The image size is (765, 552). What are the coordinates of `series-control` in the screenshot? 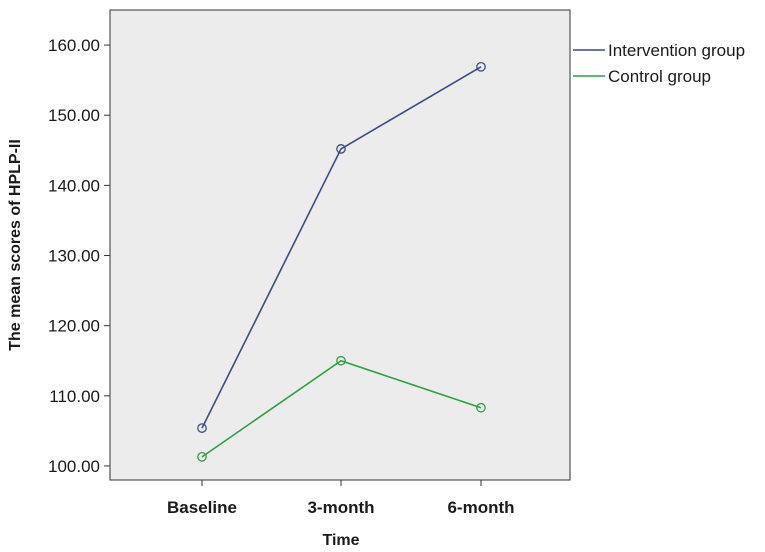 It's located at (341, 408).